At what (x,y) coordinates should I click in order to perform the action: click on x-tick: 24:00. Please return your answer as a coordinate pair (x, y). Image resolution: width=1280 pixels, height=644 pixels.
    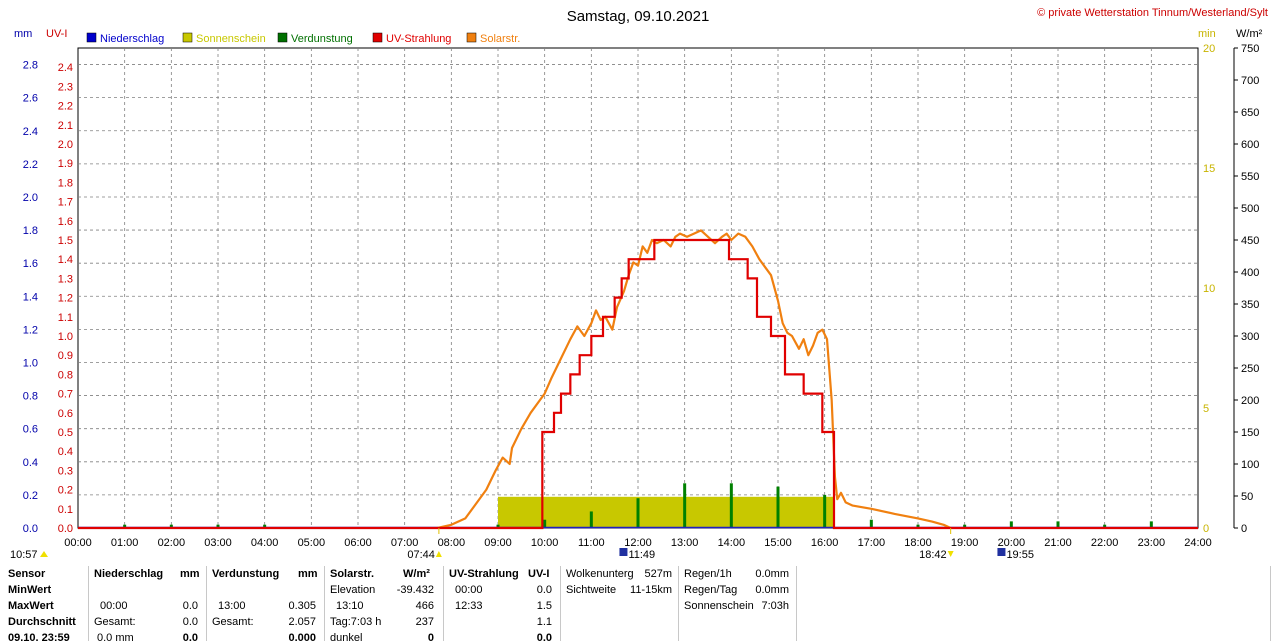
    Looking at the image, I should click on (1198, 543).